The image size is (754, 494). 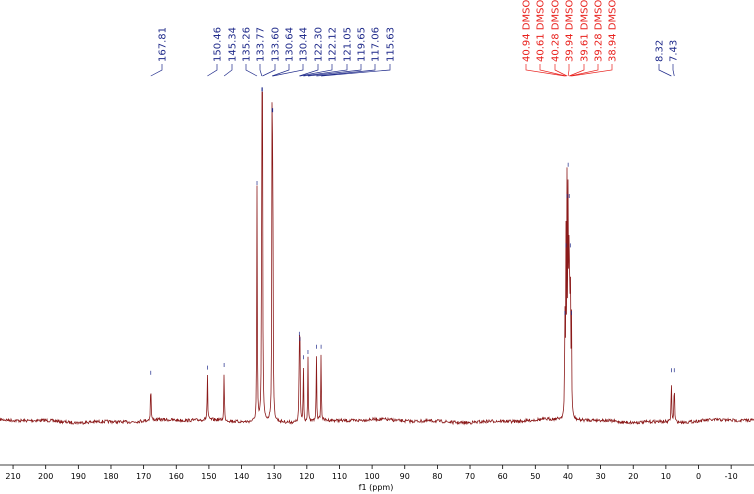 I want to click on x-tick-label: 170, so click(x=143, y=476).